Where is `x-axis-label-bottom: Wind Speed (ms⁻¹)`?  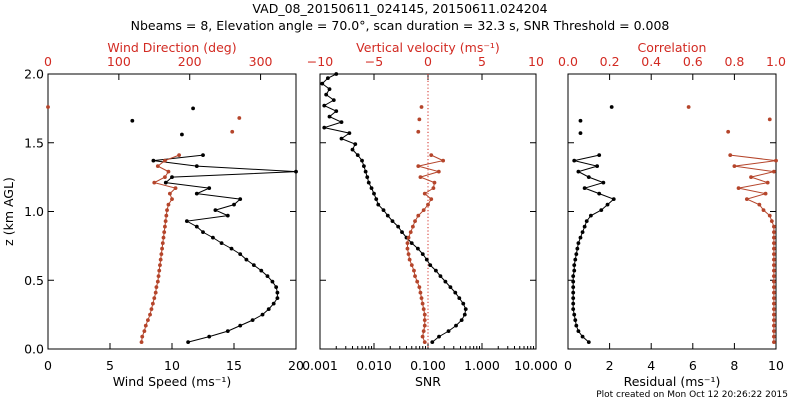
x-axis-label-bottom: Wind Speed (ms⁻¹) is located at coordinates (172, 381).